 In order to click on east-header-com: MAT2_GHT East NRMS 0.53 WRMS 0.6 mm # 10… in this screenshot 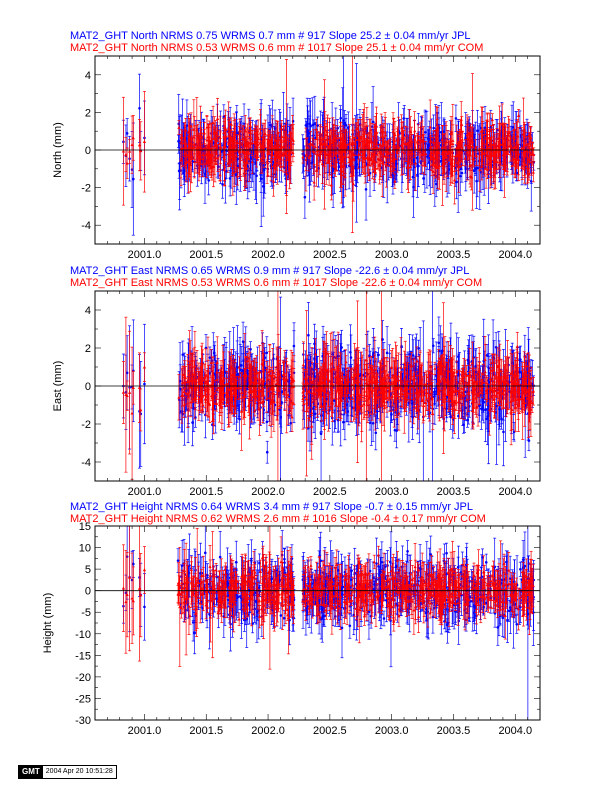, I will do `click(276, 283)`.